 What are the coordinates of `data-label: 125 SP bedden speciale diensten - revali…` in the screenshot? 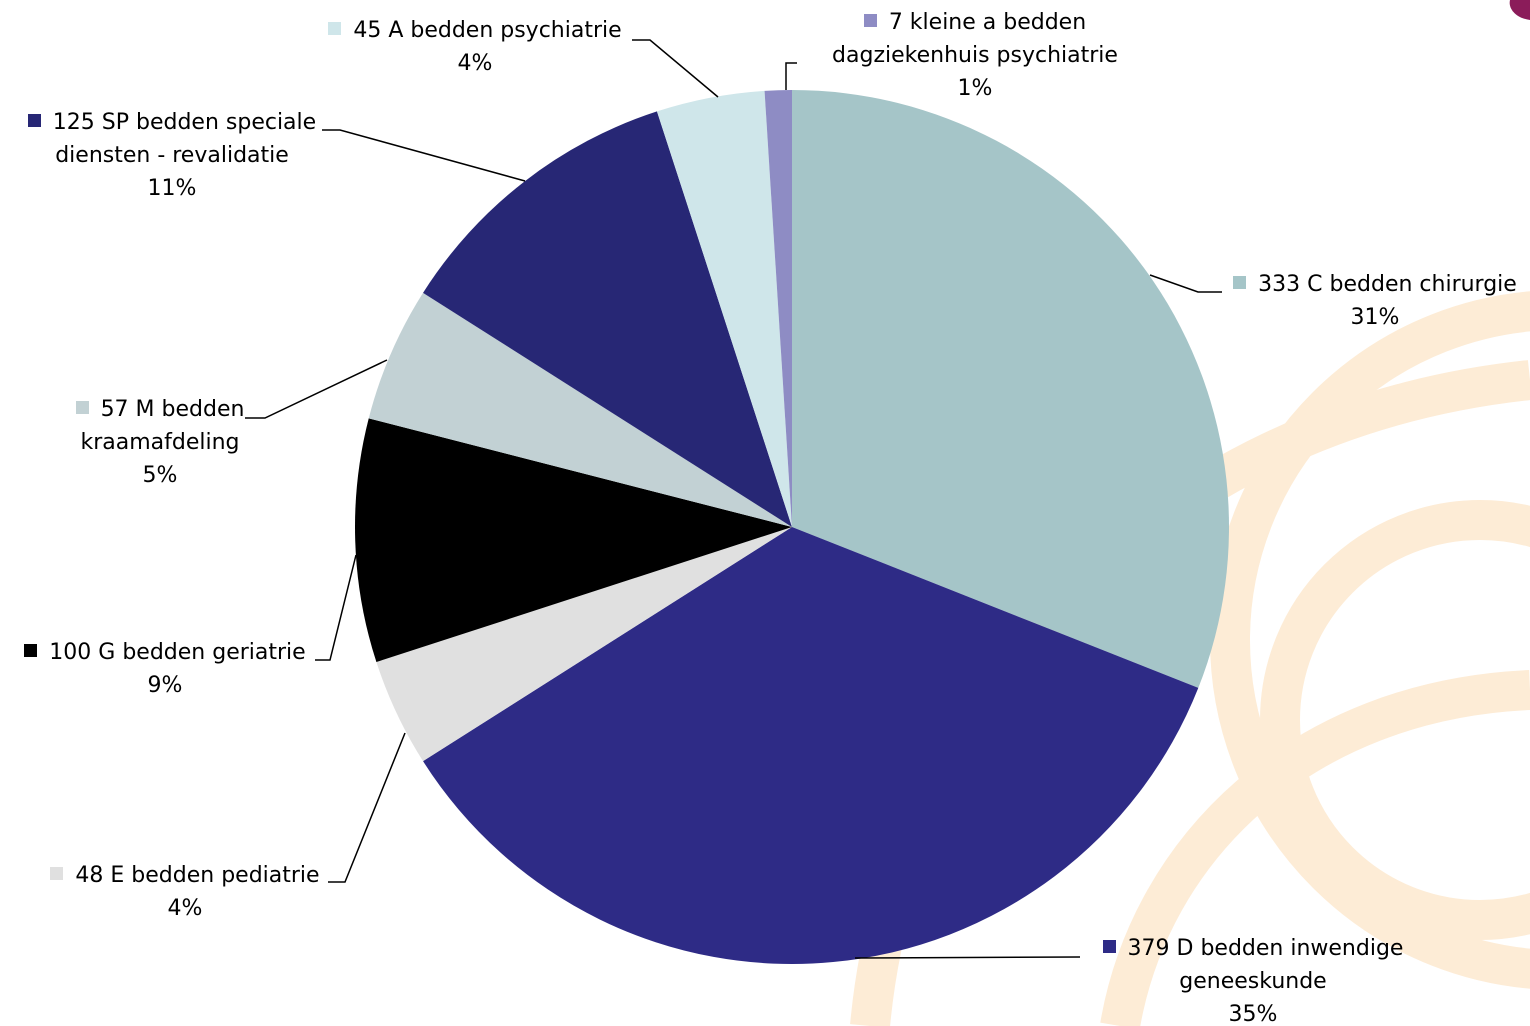 It's located at (172, 155).